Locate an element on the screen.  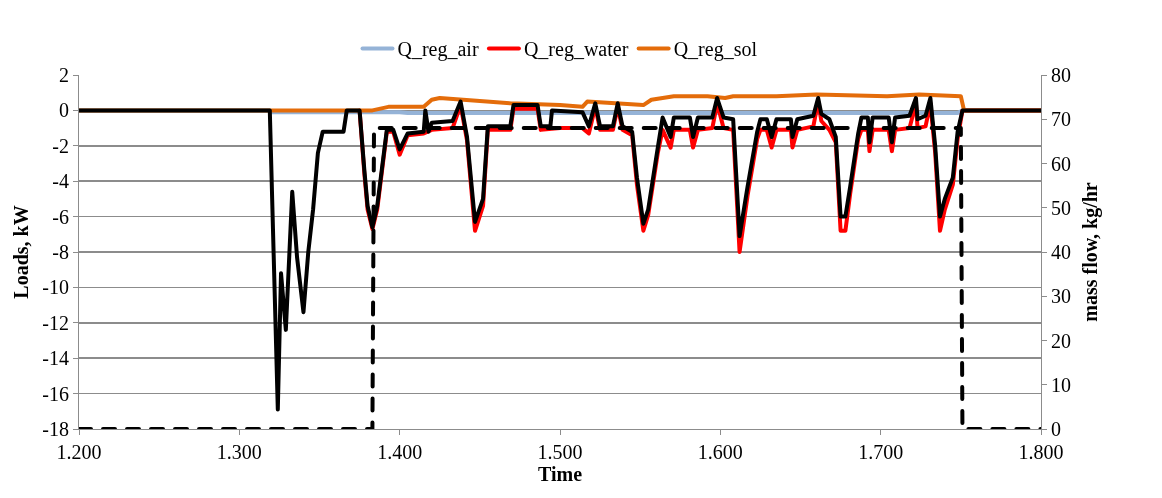
x-tick-label: 1.700 is located at coordinates (881, 452).